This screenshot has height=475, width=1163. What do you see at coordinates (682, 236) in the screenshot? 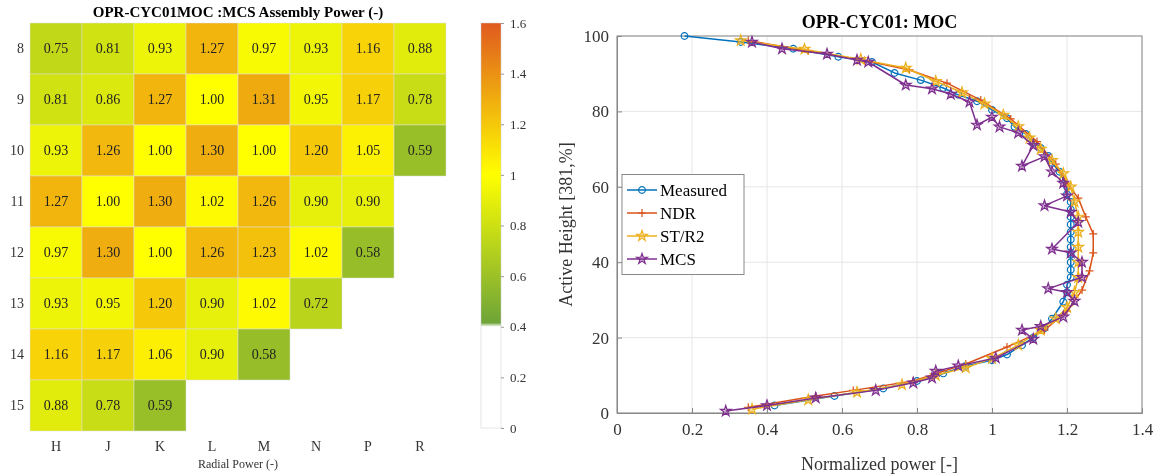
I see `legend-label: ST/R2` at bounding box center [682, 236].